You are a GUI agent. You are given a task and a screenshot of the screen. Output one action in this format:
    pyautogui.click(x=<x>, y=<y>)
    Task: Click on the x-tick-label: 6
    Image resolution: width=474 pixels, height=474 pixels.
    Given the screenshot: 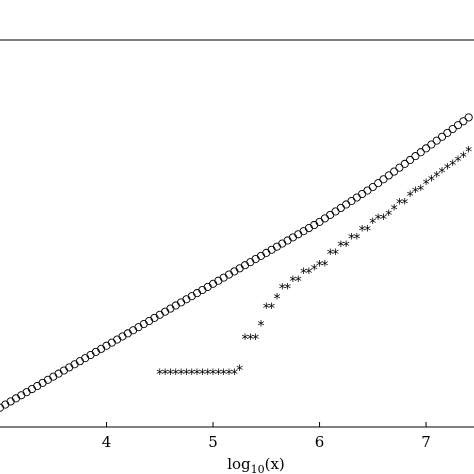 What is the action you would take?
    pyautogui.click(x=320, y=442)
    